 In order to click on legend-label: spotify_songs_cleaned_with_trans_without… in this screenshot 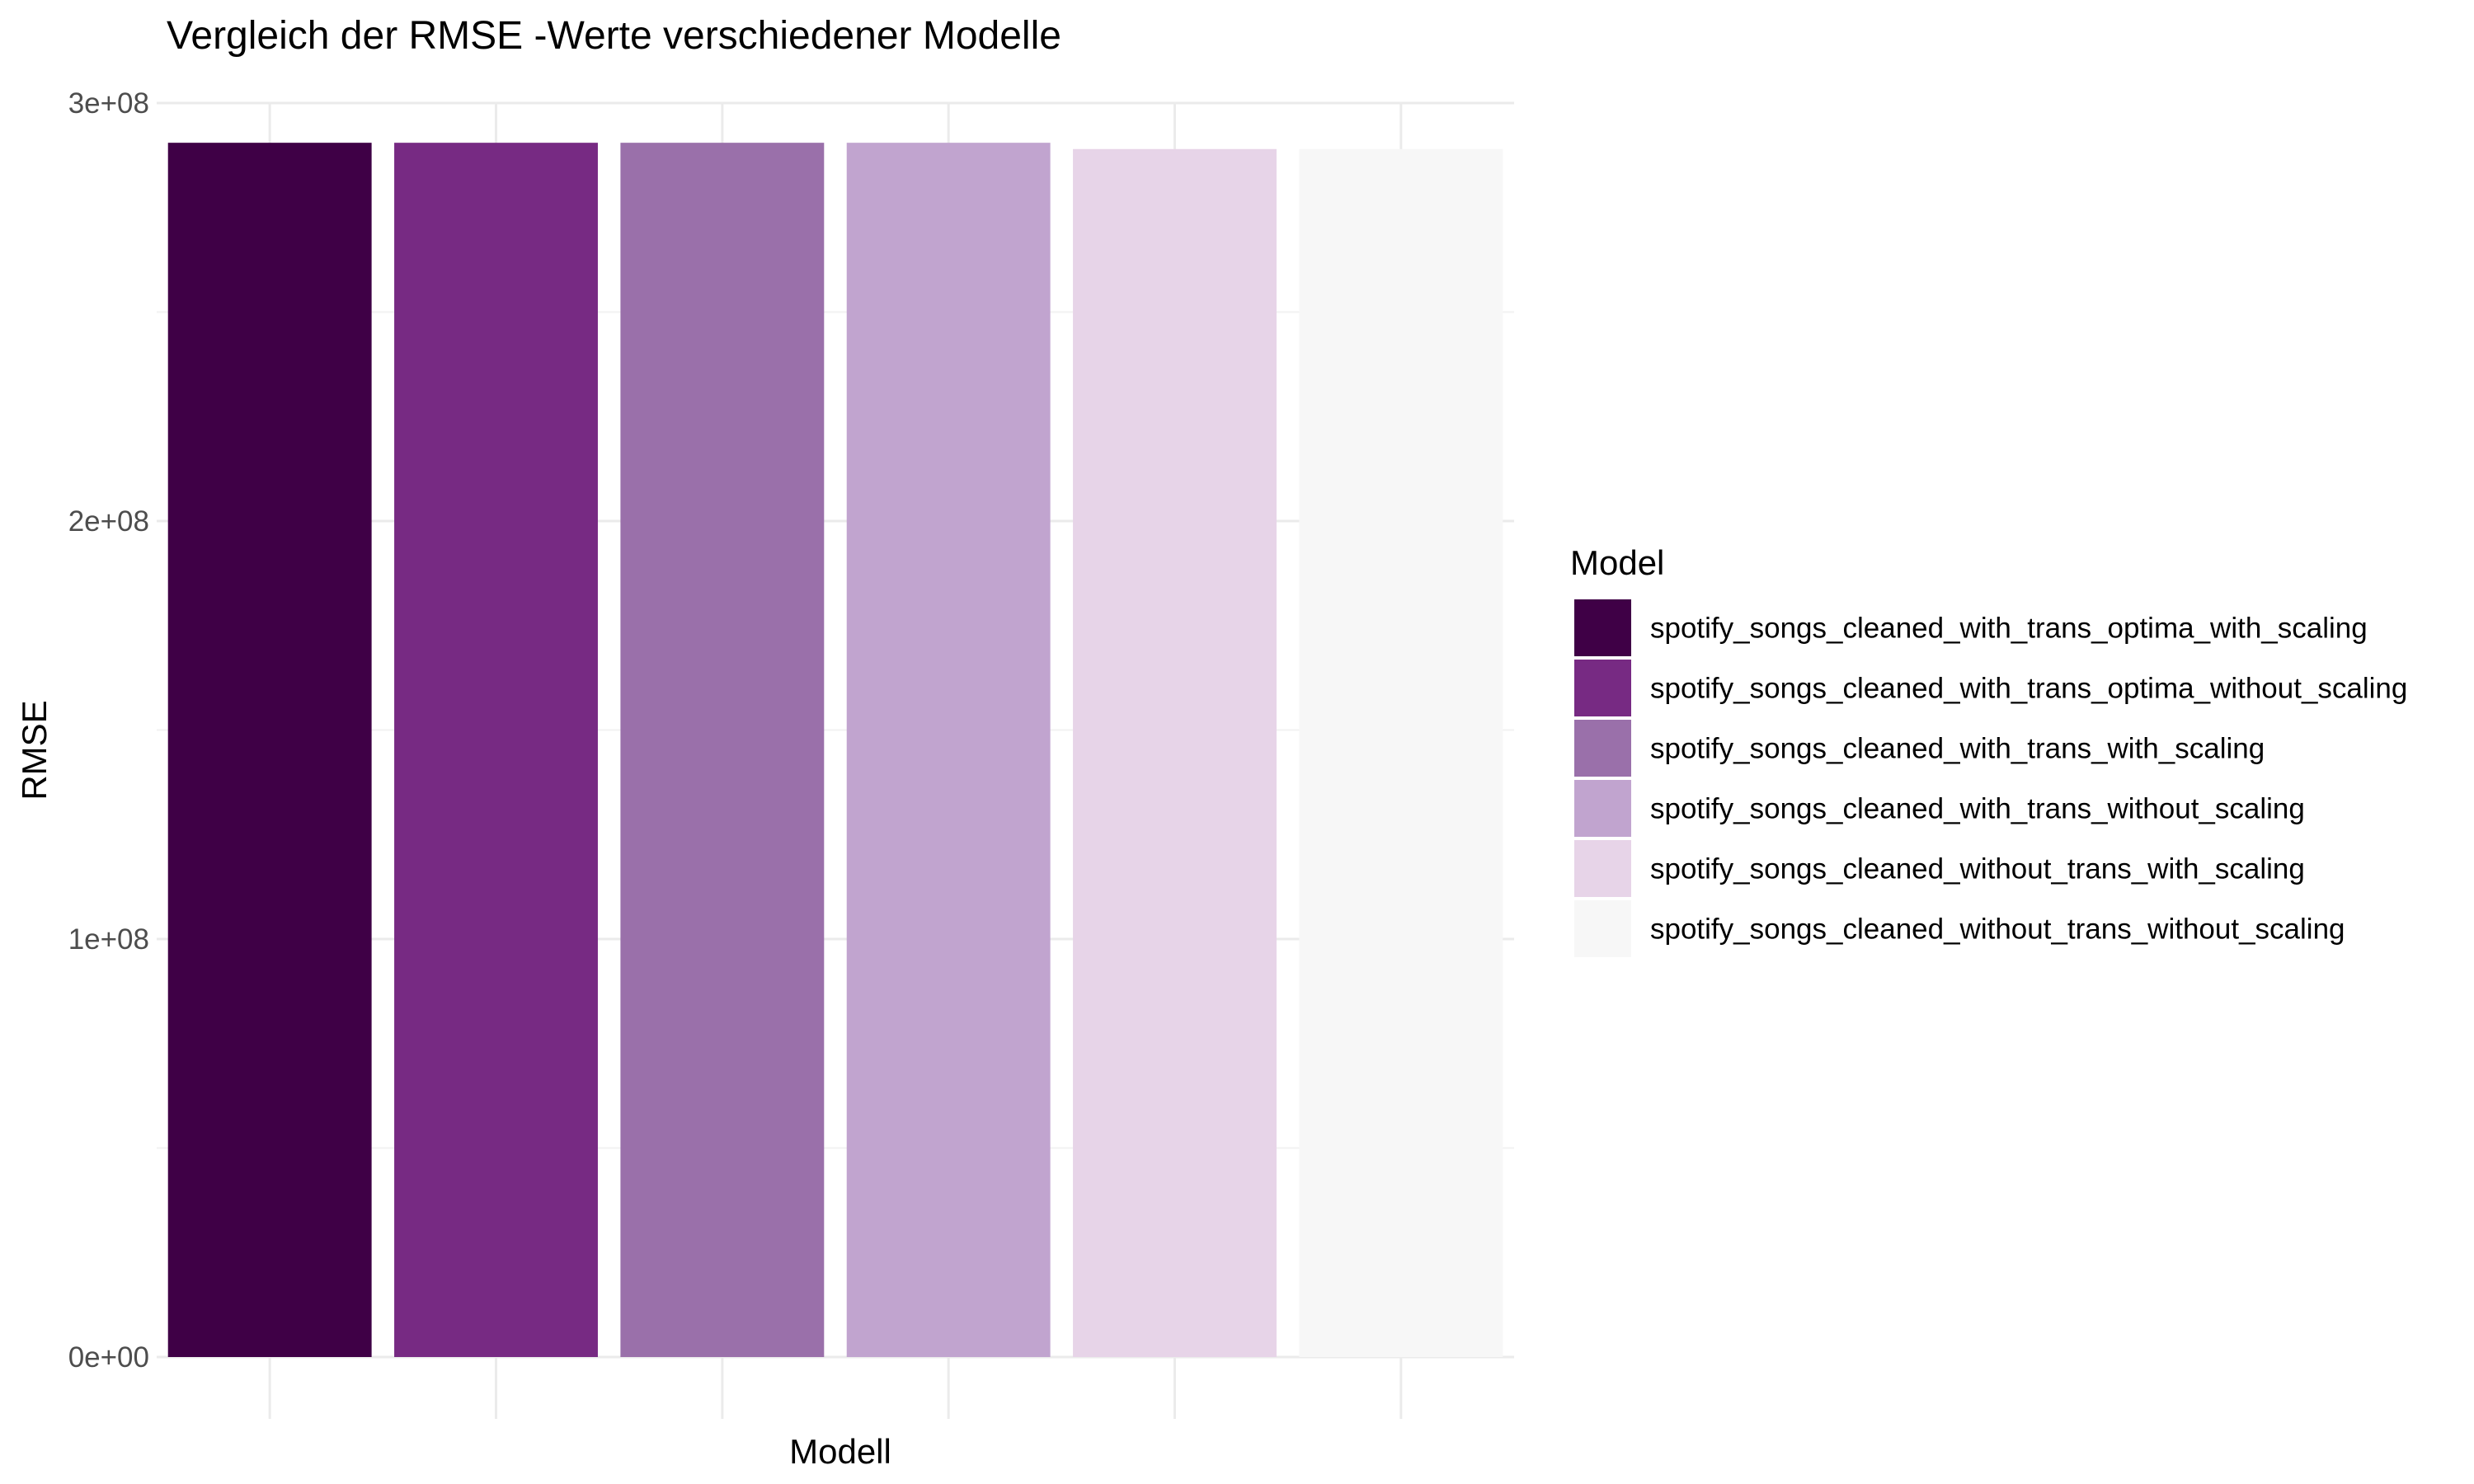, I will do `click(1977, 809)`.